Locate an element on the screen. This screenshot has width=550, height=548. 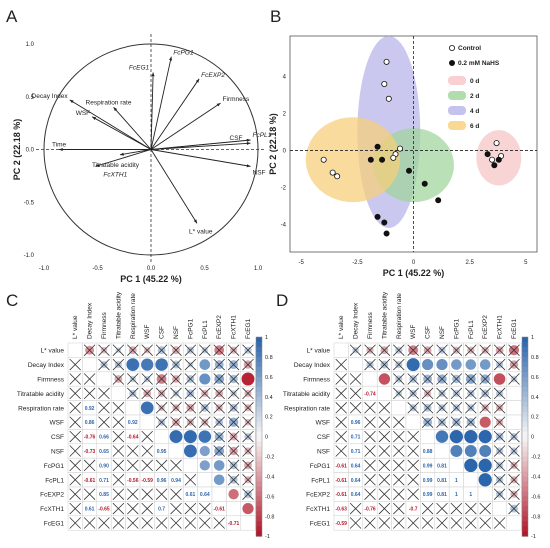
correlation-value: 0.65 is located at coordinates (104, 452).